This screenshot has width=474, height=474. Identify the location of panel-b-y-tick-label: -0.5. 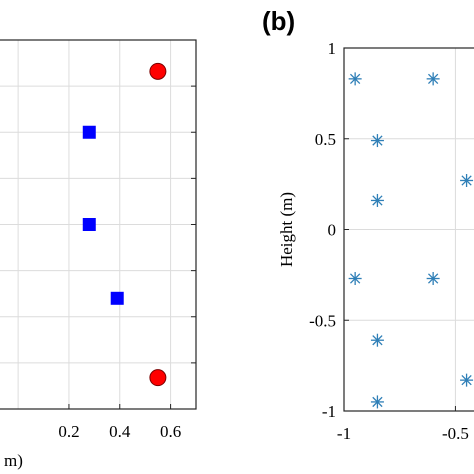
(322, 320).